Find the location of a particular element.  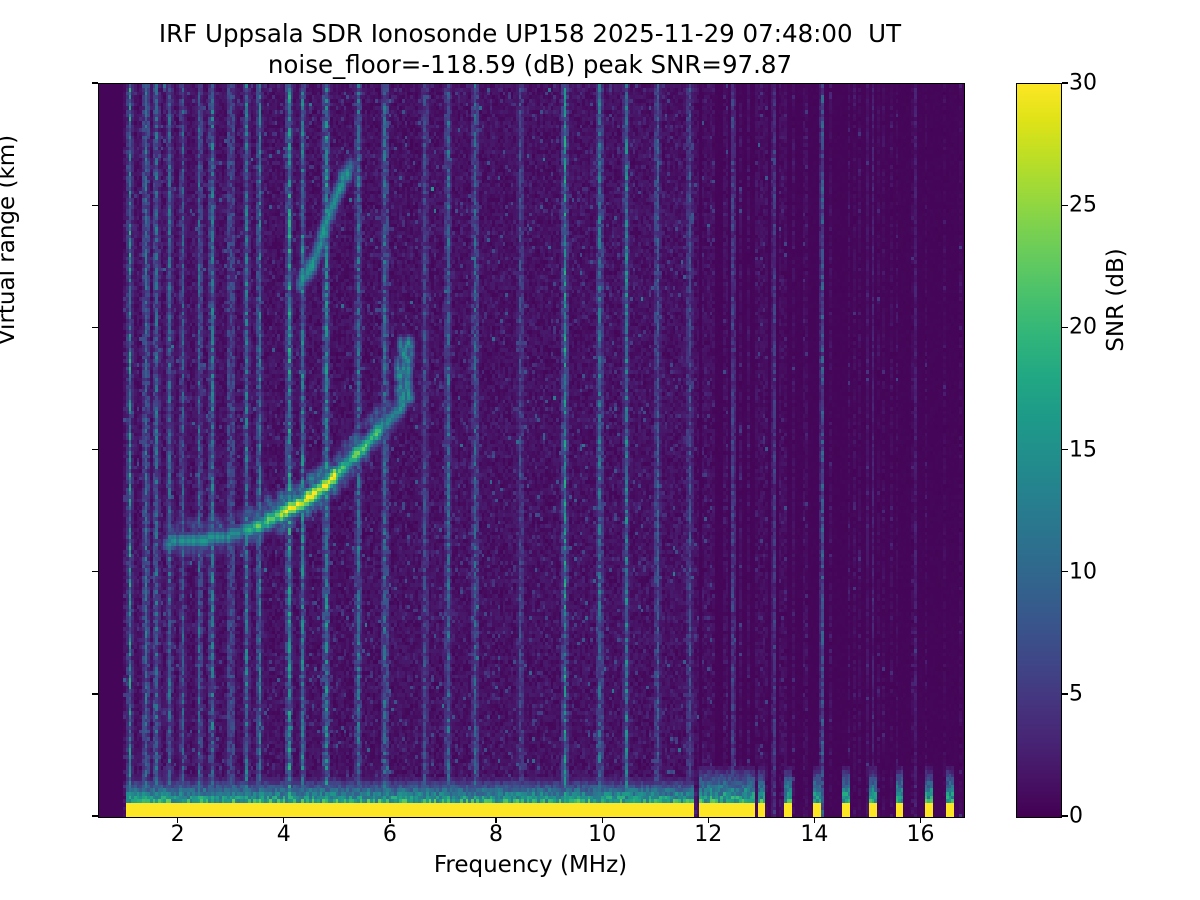

colorbar is located at coordinates (1039, 450).